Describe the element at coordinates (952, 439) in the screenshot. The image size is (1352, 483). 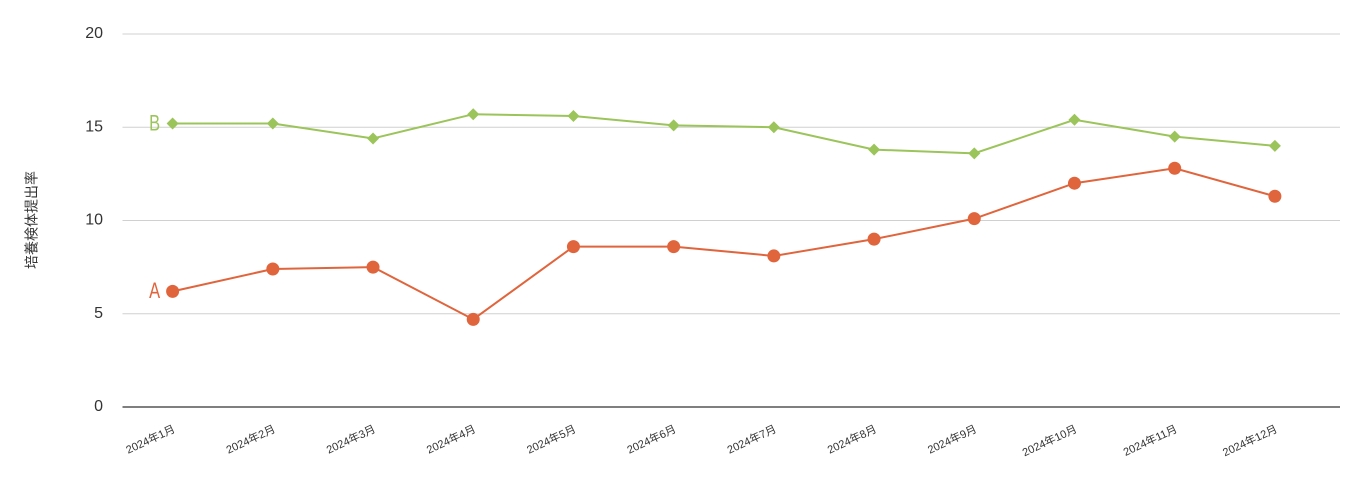
I see `x-tick-label: 2024年9月` at that location.